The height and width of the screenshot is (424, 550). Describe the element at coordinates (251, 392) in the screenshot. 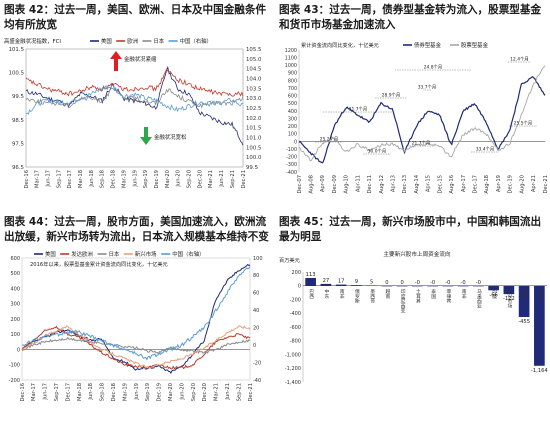

I see `chart-44-xtick: Dec-21` at that location.